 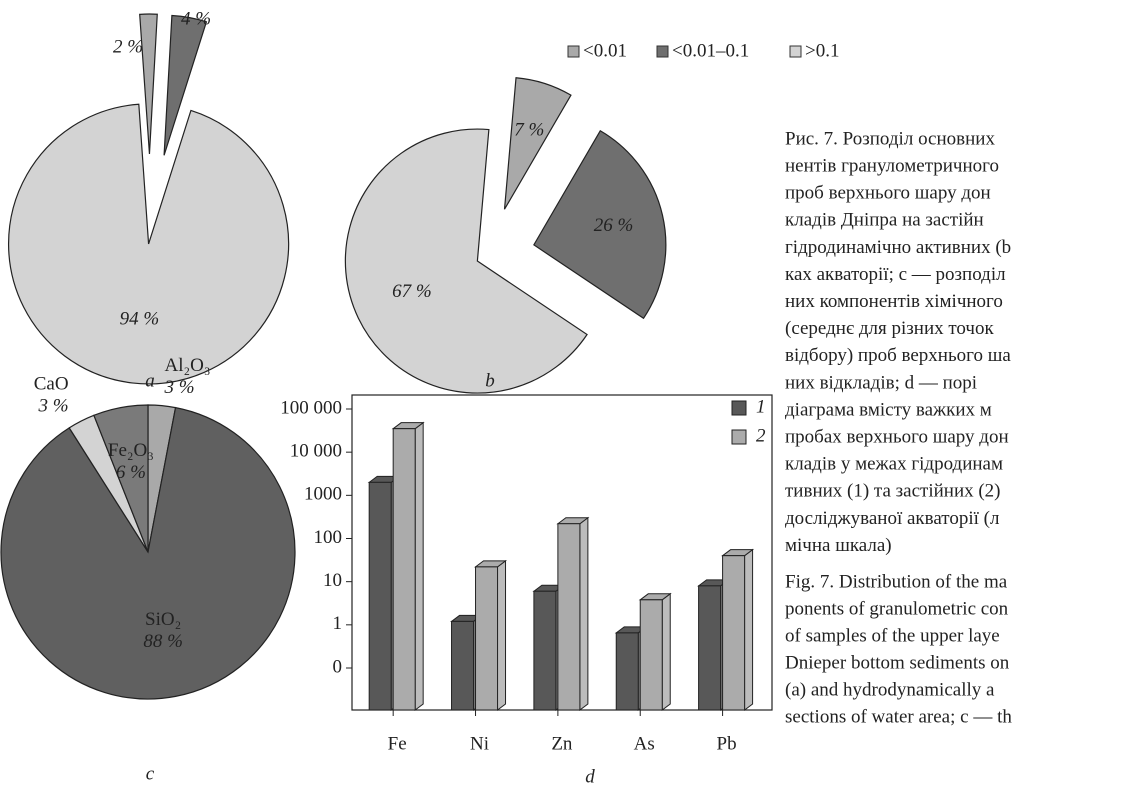 What do you see at coordinates (894, 464) in the screenshot?
I see `caption-line: кладів у межах гідродинам` at bounding box center [894, 464].